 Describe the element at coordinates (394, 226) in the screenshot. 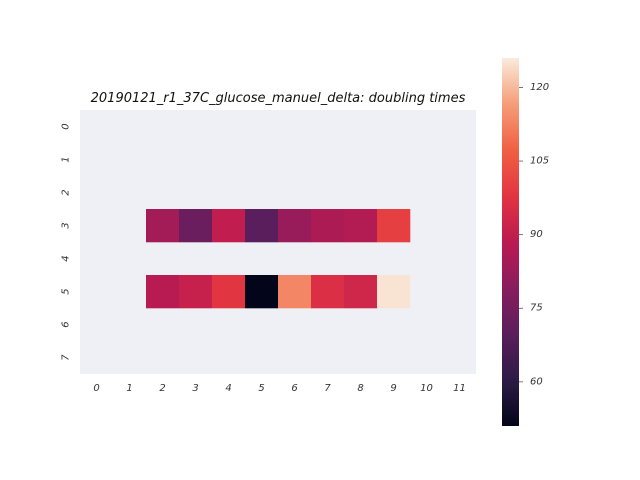

I see `heatmap-cell-r3-c9` at that location.